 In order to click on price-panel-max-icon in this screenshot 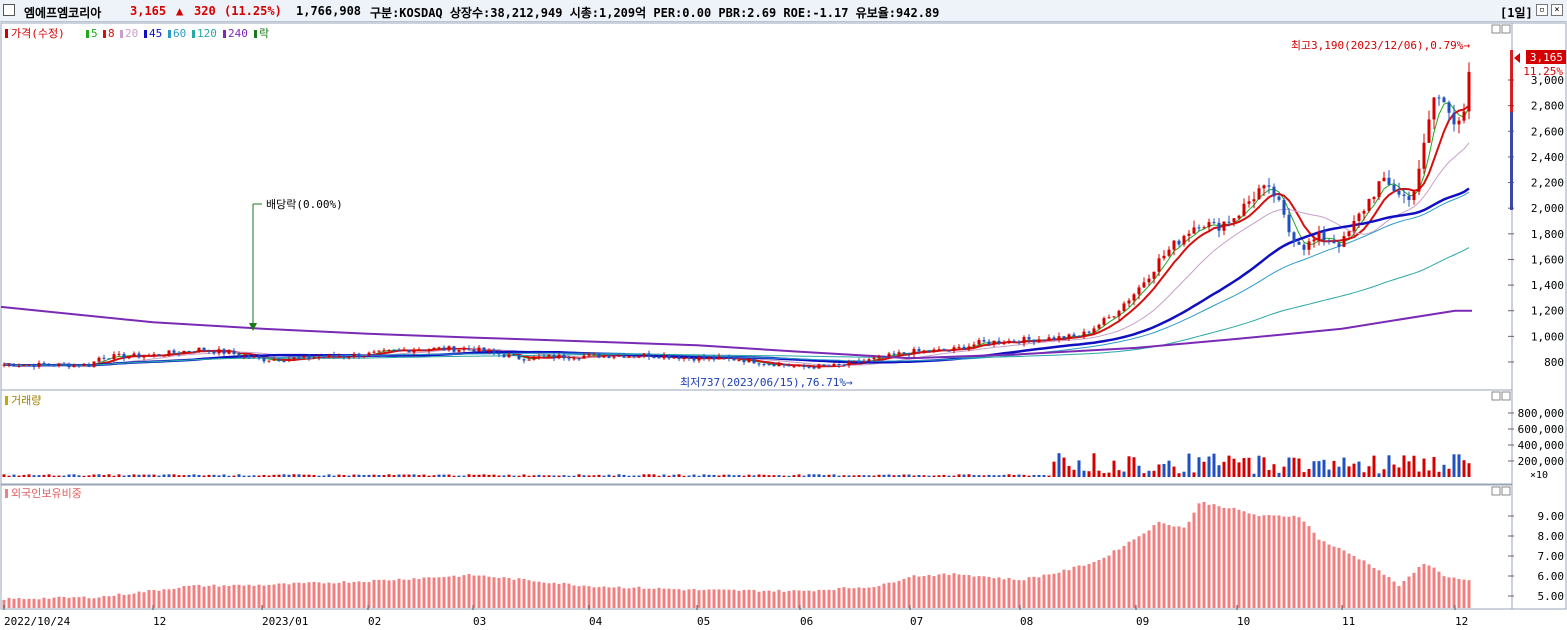, I will do `click(1496, 29)`.